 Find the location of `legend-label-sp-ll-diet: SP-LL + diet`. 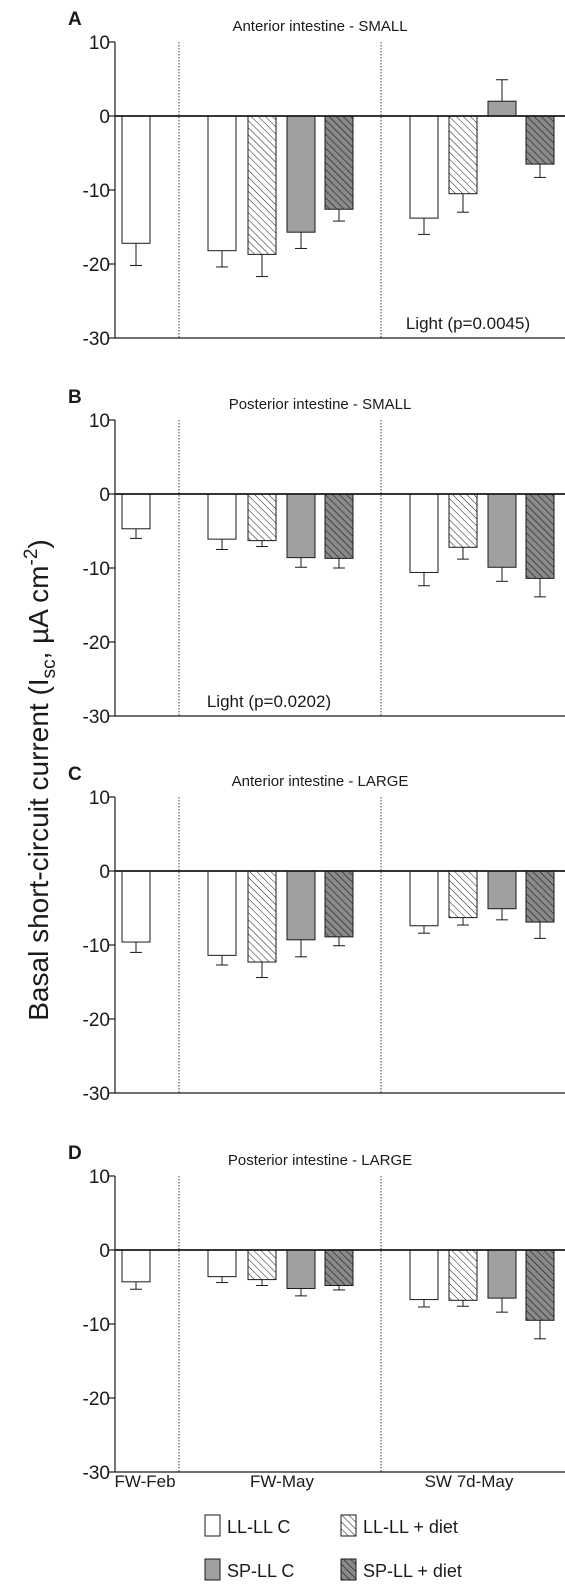

legend-label-sp-ll-diet: SP-LL + diet is located at coordinates (412, 1571).